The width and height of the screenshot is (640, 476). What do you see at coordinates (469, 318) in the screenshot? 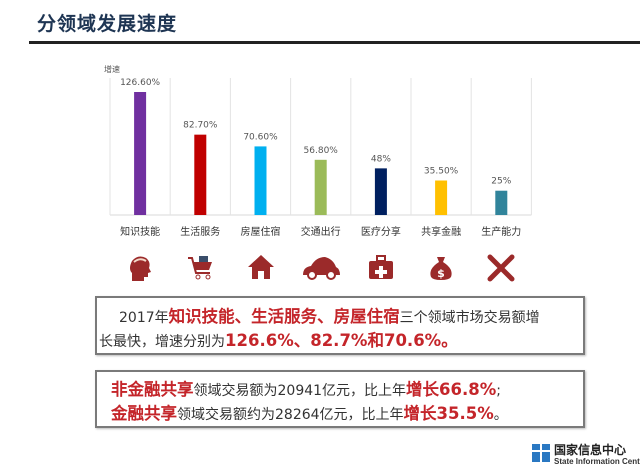
I see `text: 三个领域市场交易额增` at bounding box center [469, 318].